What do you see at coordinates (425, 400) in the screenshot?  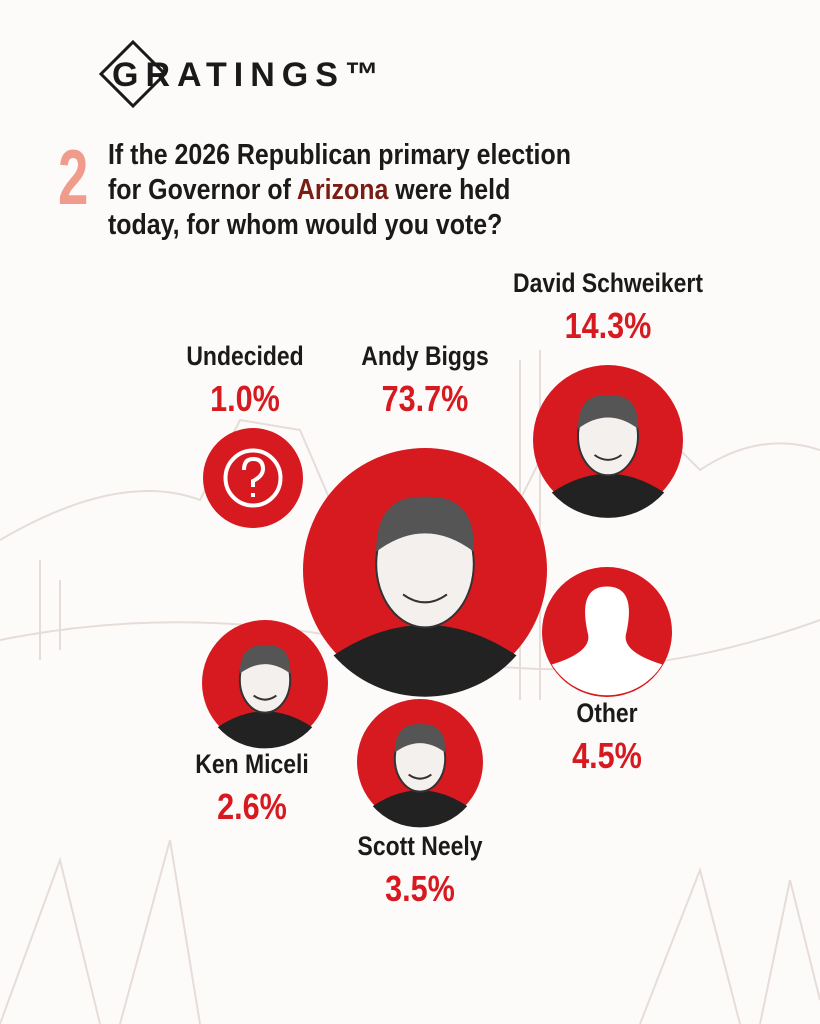 I see `value-label: 73.7%` at bounding box center [425, 400].